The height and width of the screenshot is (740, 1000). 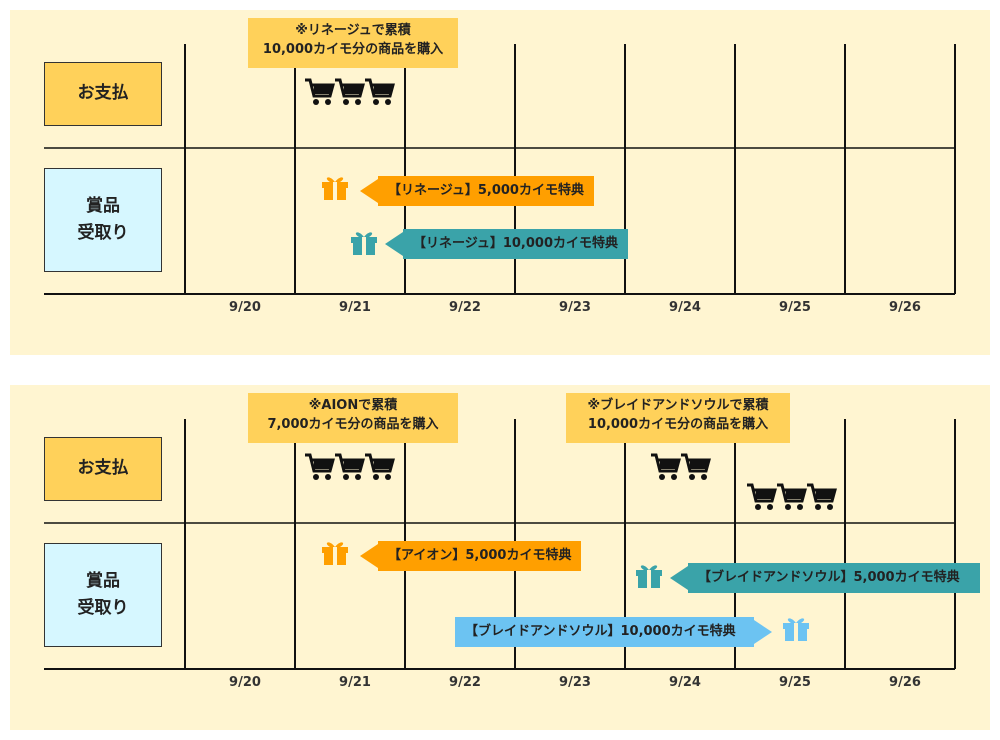 What do you see at coordinates (763, 632) in the screenshot?
I see `reward-arrow-right` at bounding box center [763, 632].